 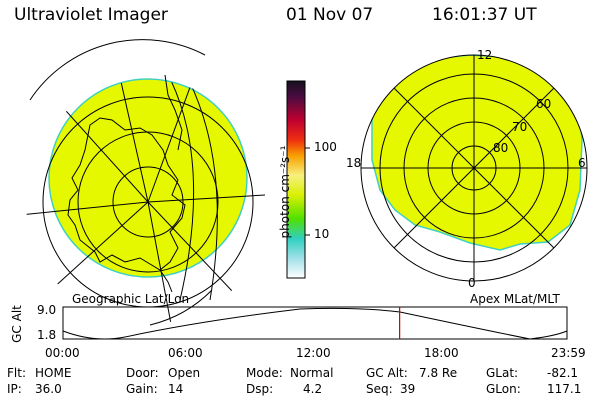 I want to click on altitude-curve, so click(x=315, y=323).